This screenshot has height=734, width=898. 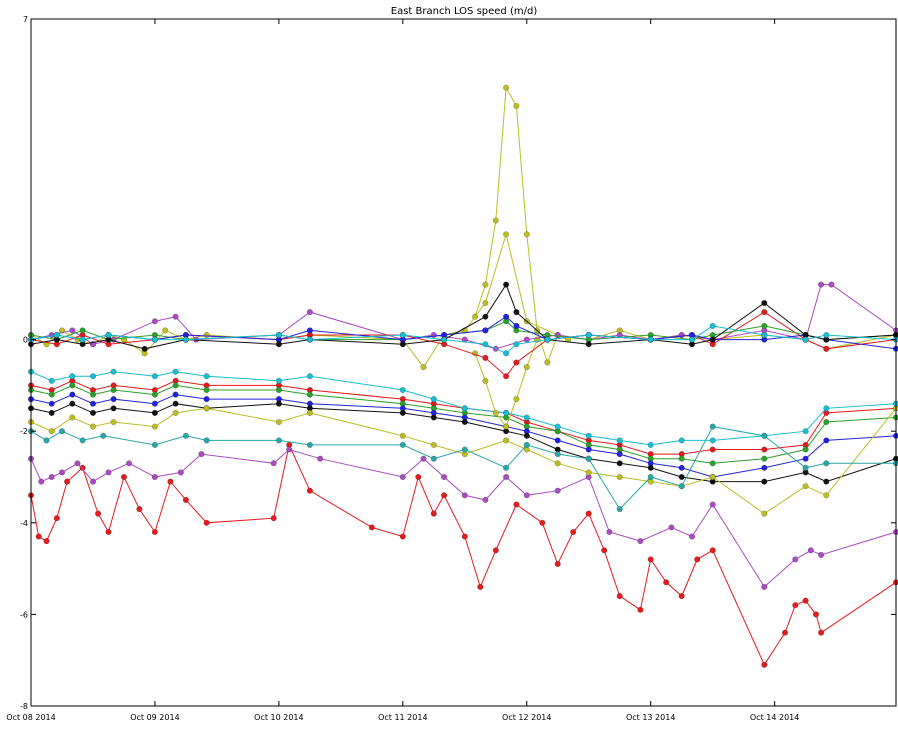 What do you see at coordinates (154, 717) in the screenshot?
I see `x-tick-label: Oct 09 2014` at bounding box center [154, 717].